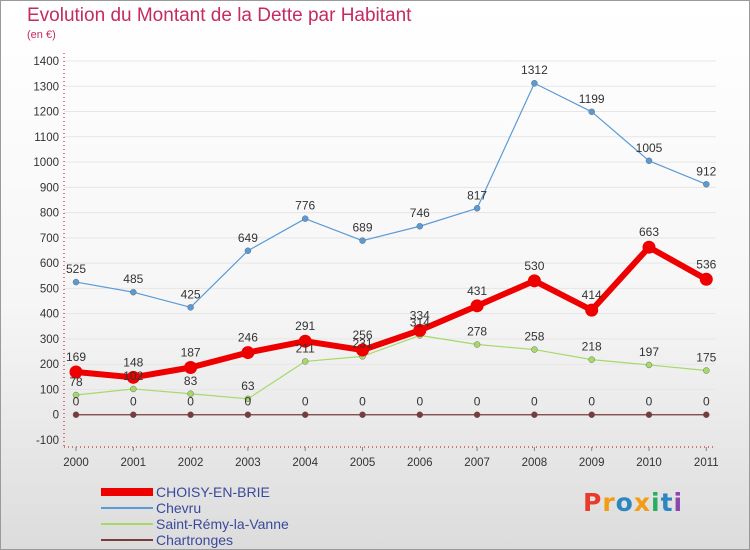 The image size is (750, 550). Describe the element at coordinates (49, 214) in the screenshot. I see `y-tick-label: 800` at that location.